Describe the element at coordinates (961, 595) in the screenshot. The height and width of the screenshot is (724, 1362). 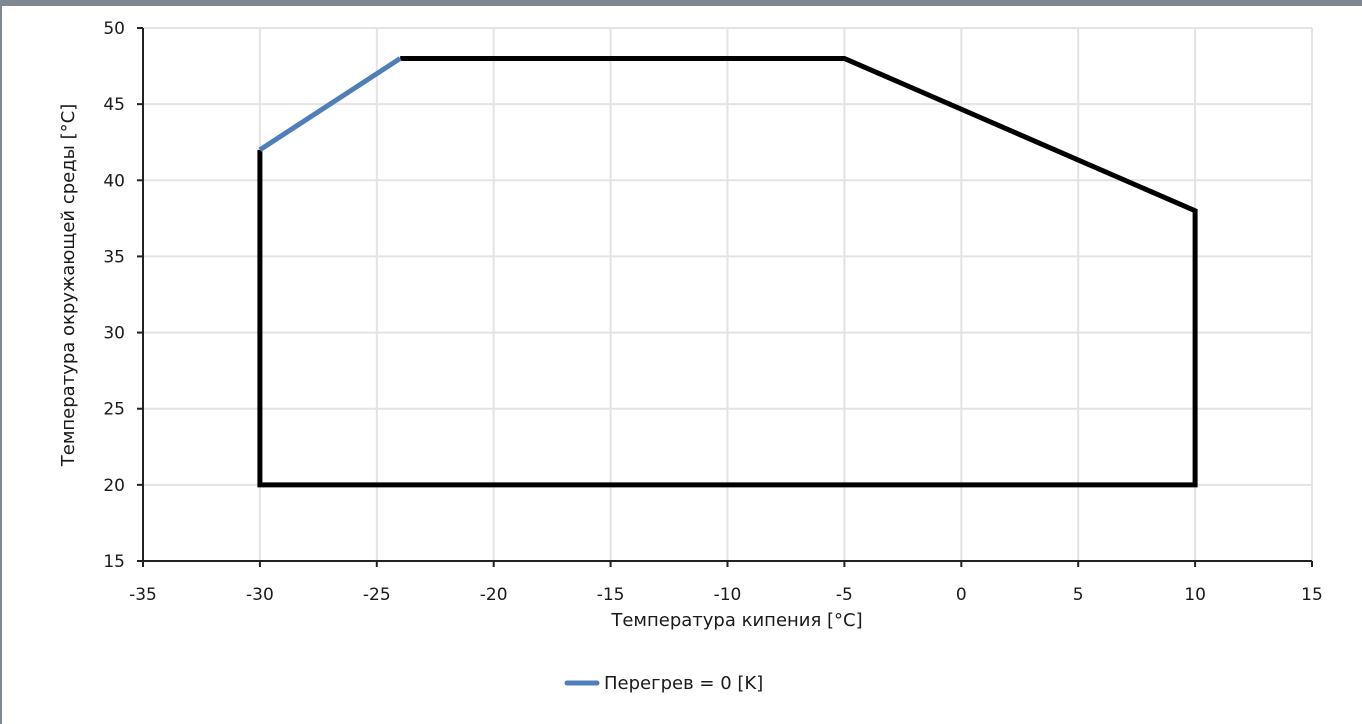
I see `x-tick-label: 0` at that location.